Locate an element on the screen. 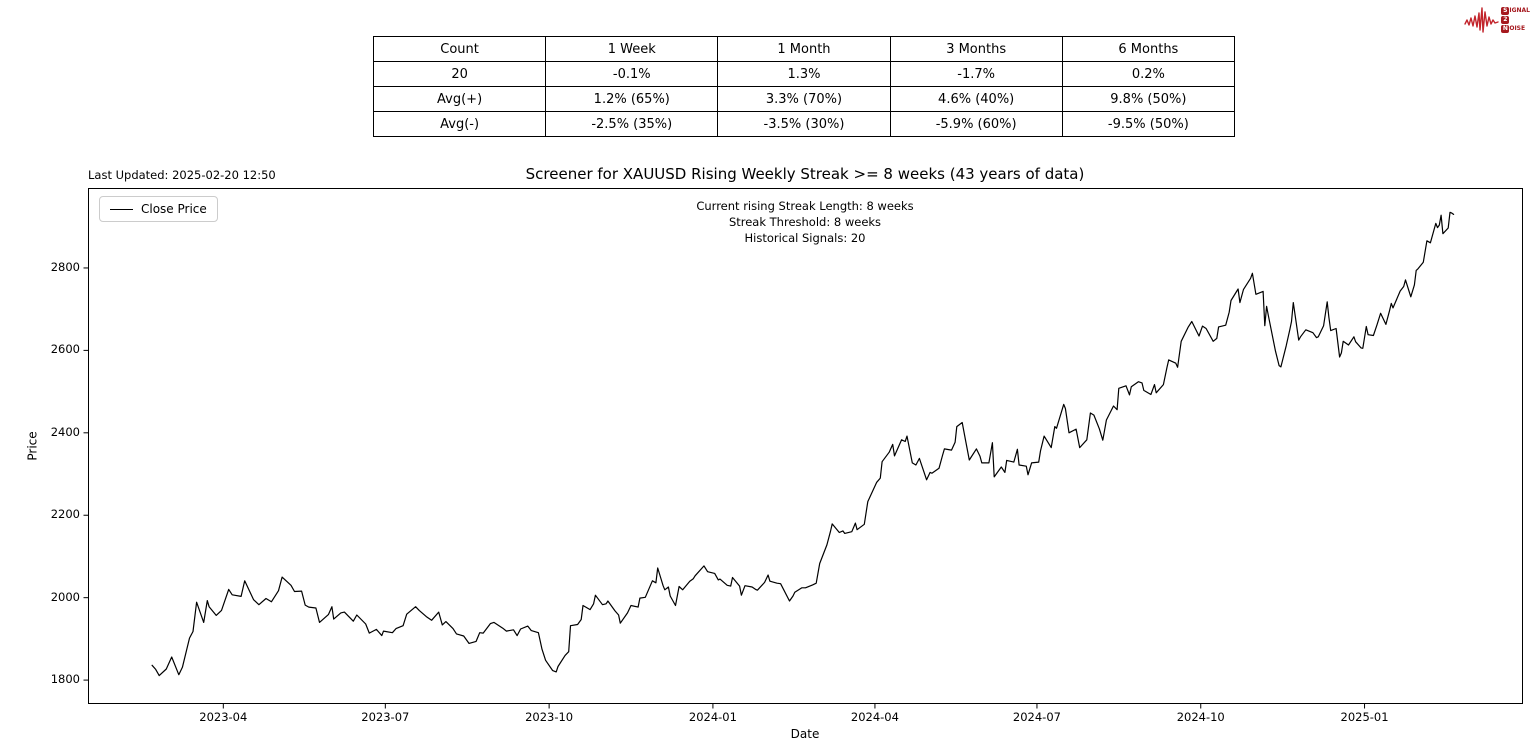  y-tick-label: 1800 is located at coordinates (65, 679).